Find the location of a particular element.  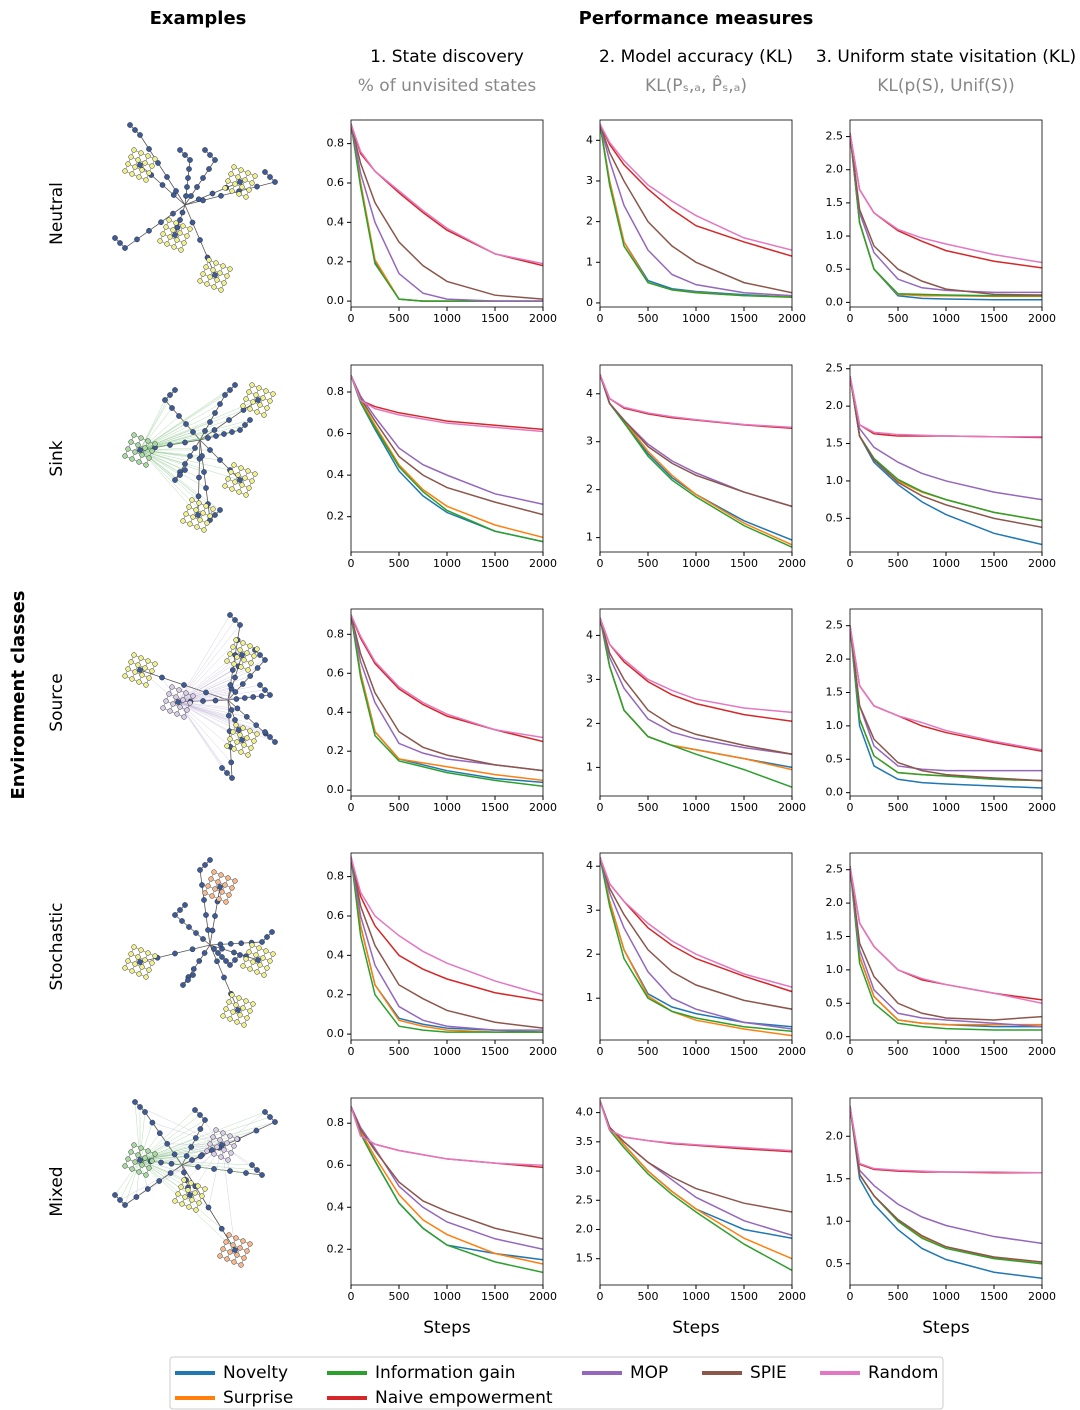

y-tick-label: 0.4 is located at coordinates (336, 711).